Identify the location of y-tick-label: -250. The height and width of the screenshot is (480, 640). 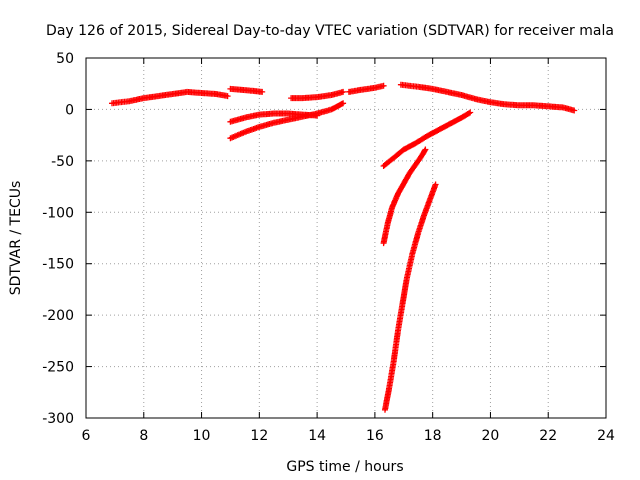
(58, 368).